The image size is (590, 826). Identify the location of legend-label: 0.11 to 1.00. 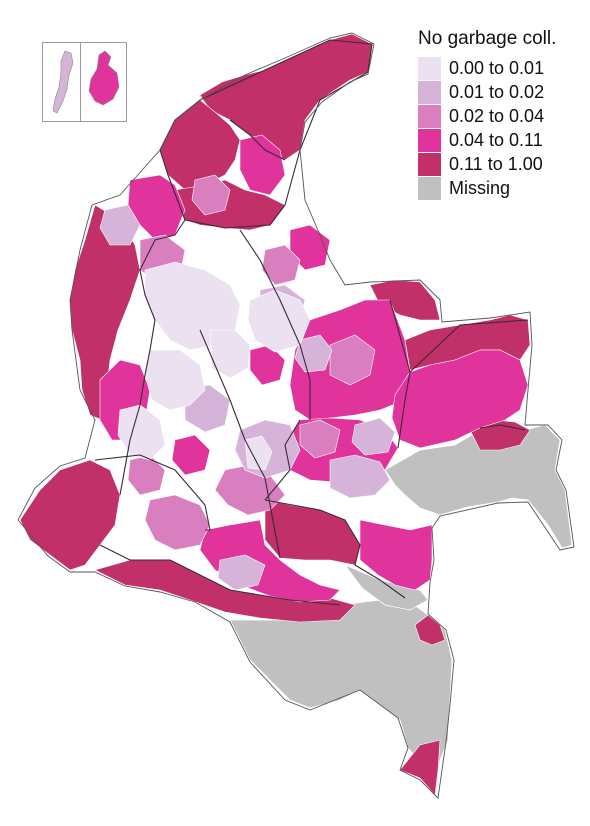
(496, 163).